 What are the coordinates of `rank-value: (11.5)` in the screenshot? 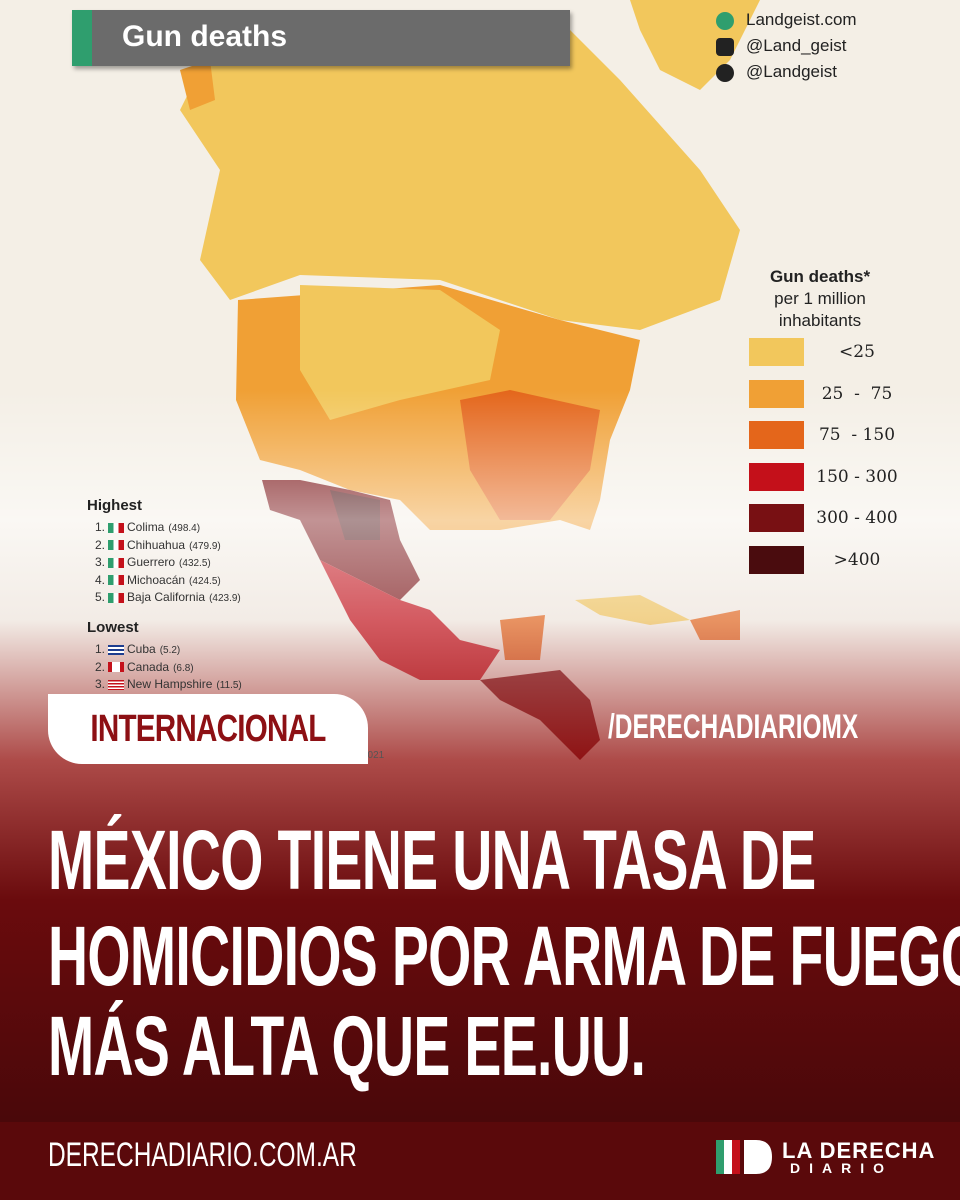 It's located at (229, 685).